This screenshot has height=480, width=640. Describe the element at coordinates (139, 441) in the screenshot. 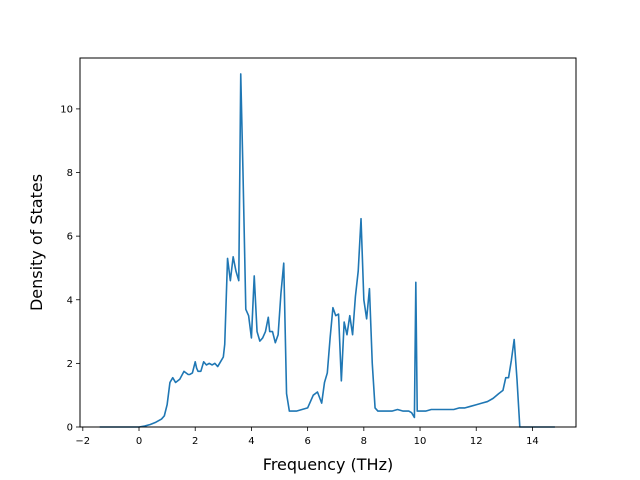

I see `x-tick-label: 0` at that location.